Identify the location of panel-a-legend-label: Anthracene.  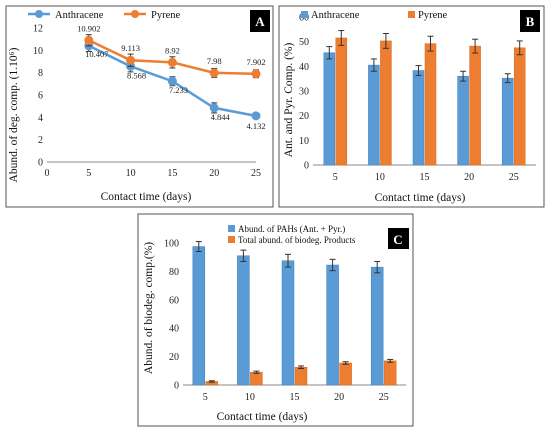
(79, 15).